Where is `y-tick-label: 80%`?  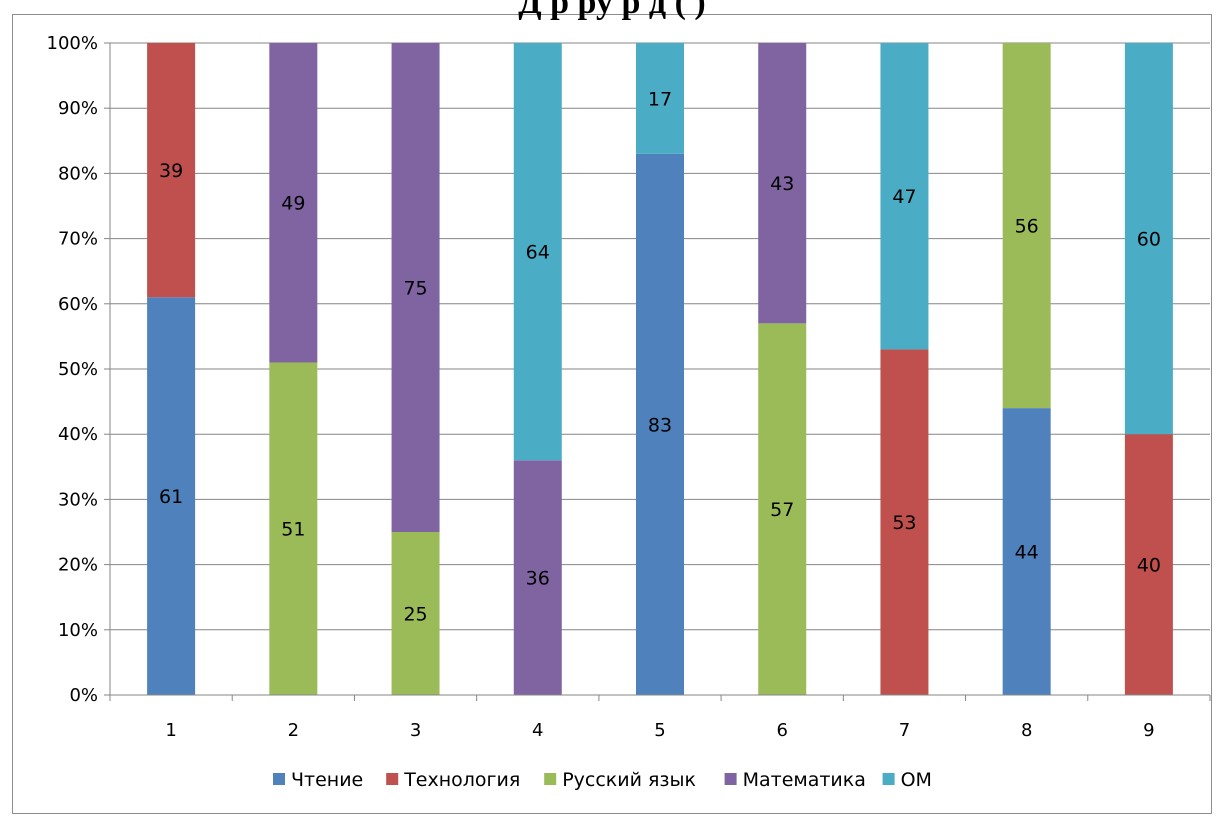 y-tick-label: 80% is located at coordinates (78, 173).